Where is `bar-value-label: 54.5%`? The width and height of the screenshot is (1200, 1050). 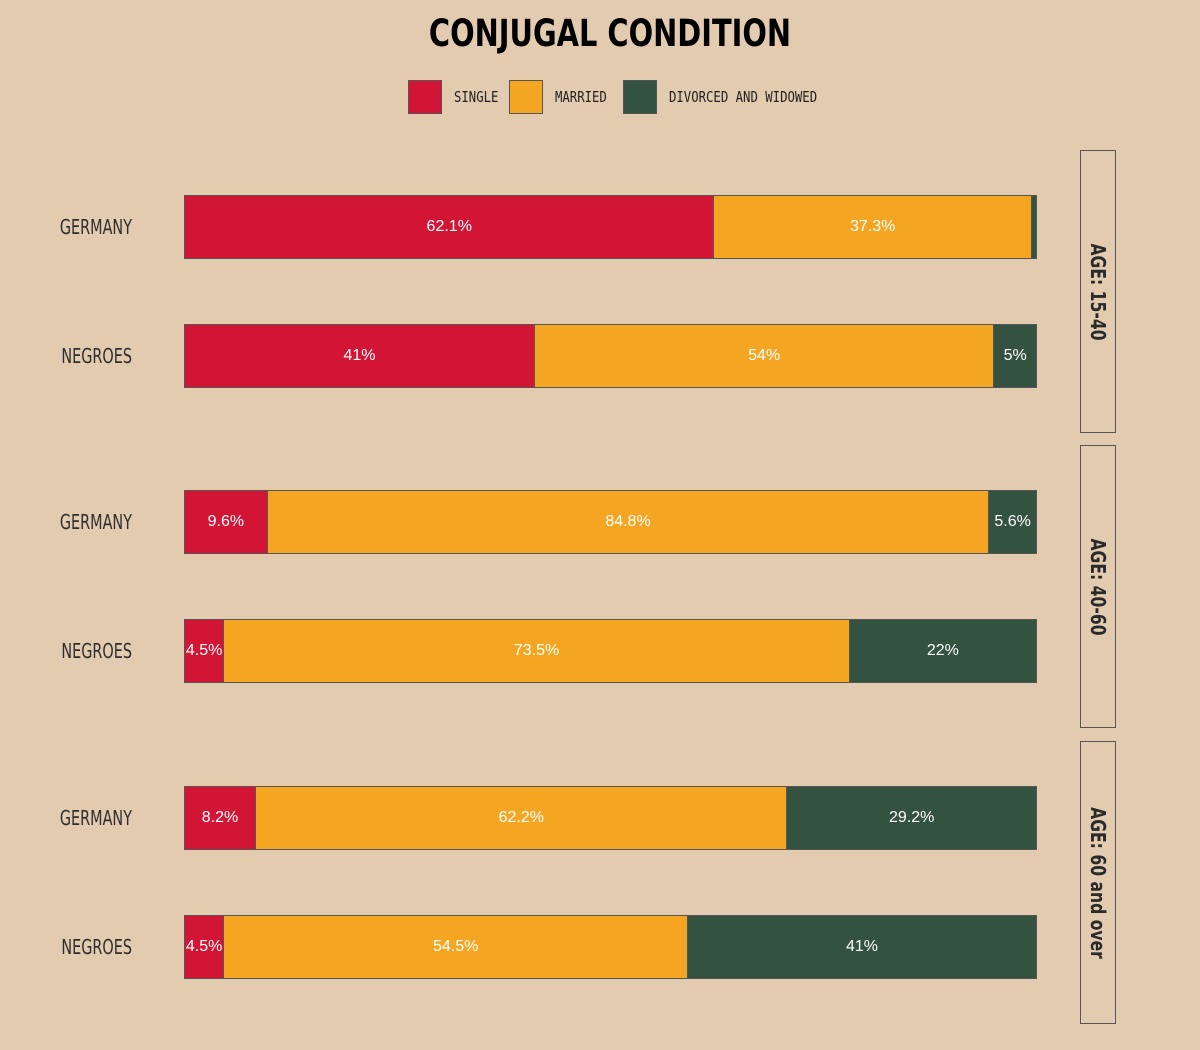 bar-value-label: 54.5% is located at coordinates (455, 946).